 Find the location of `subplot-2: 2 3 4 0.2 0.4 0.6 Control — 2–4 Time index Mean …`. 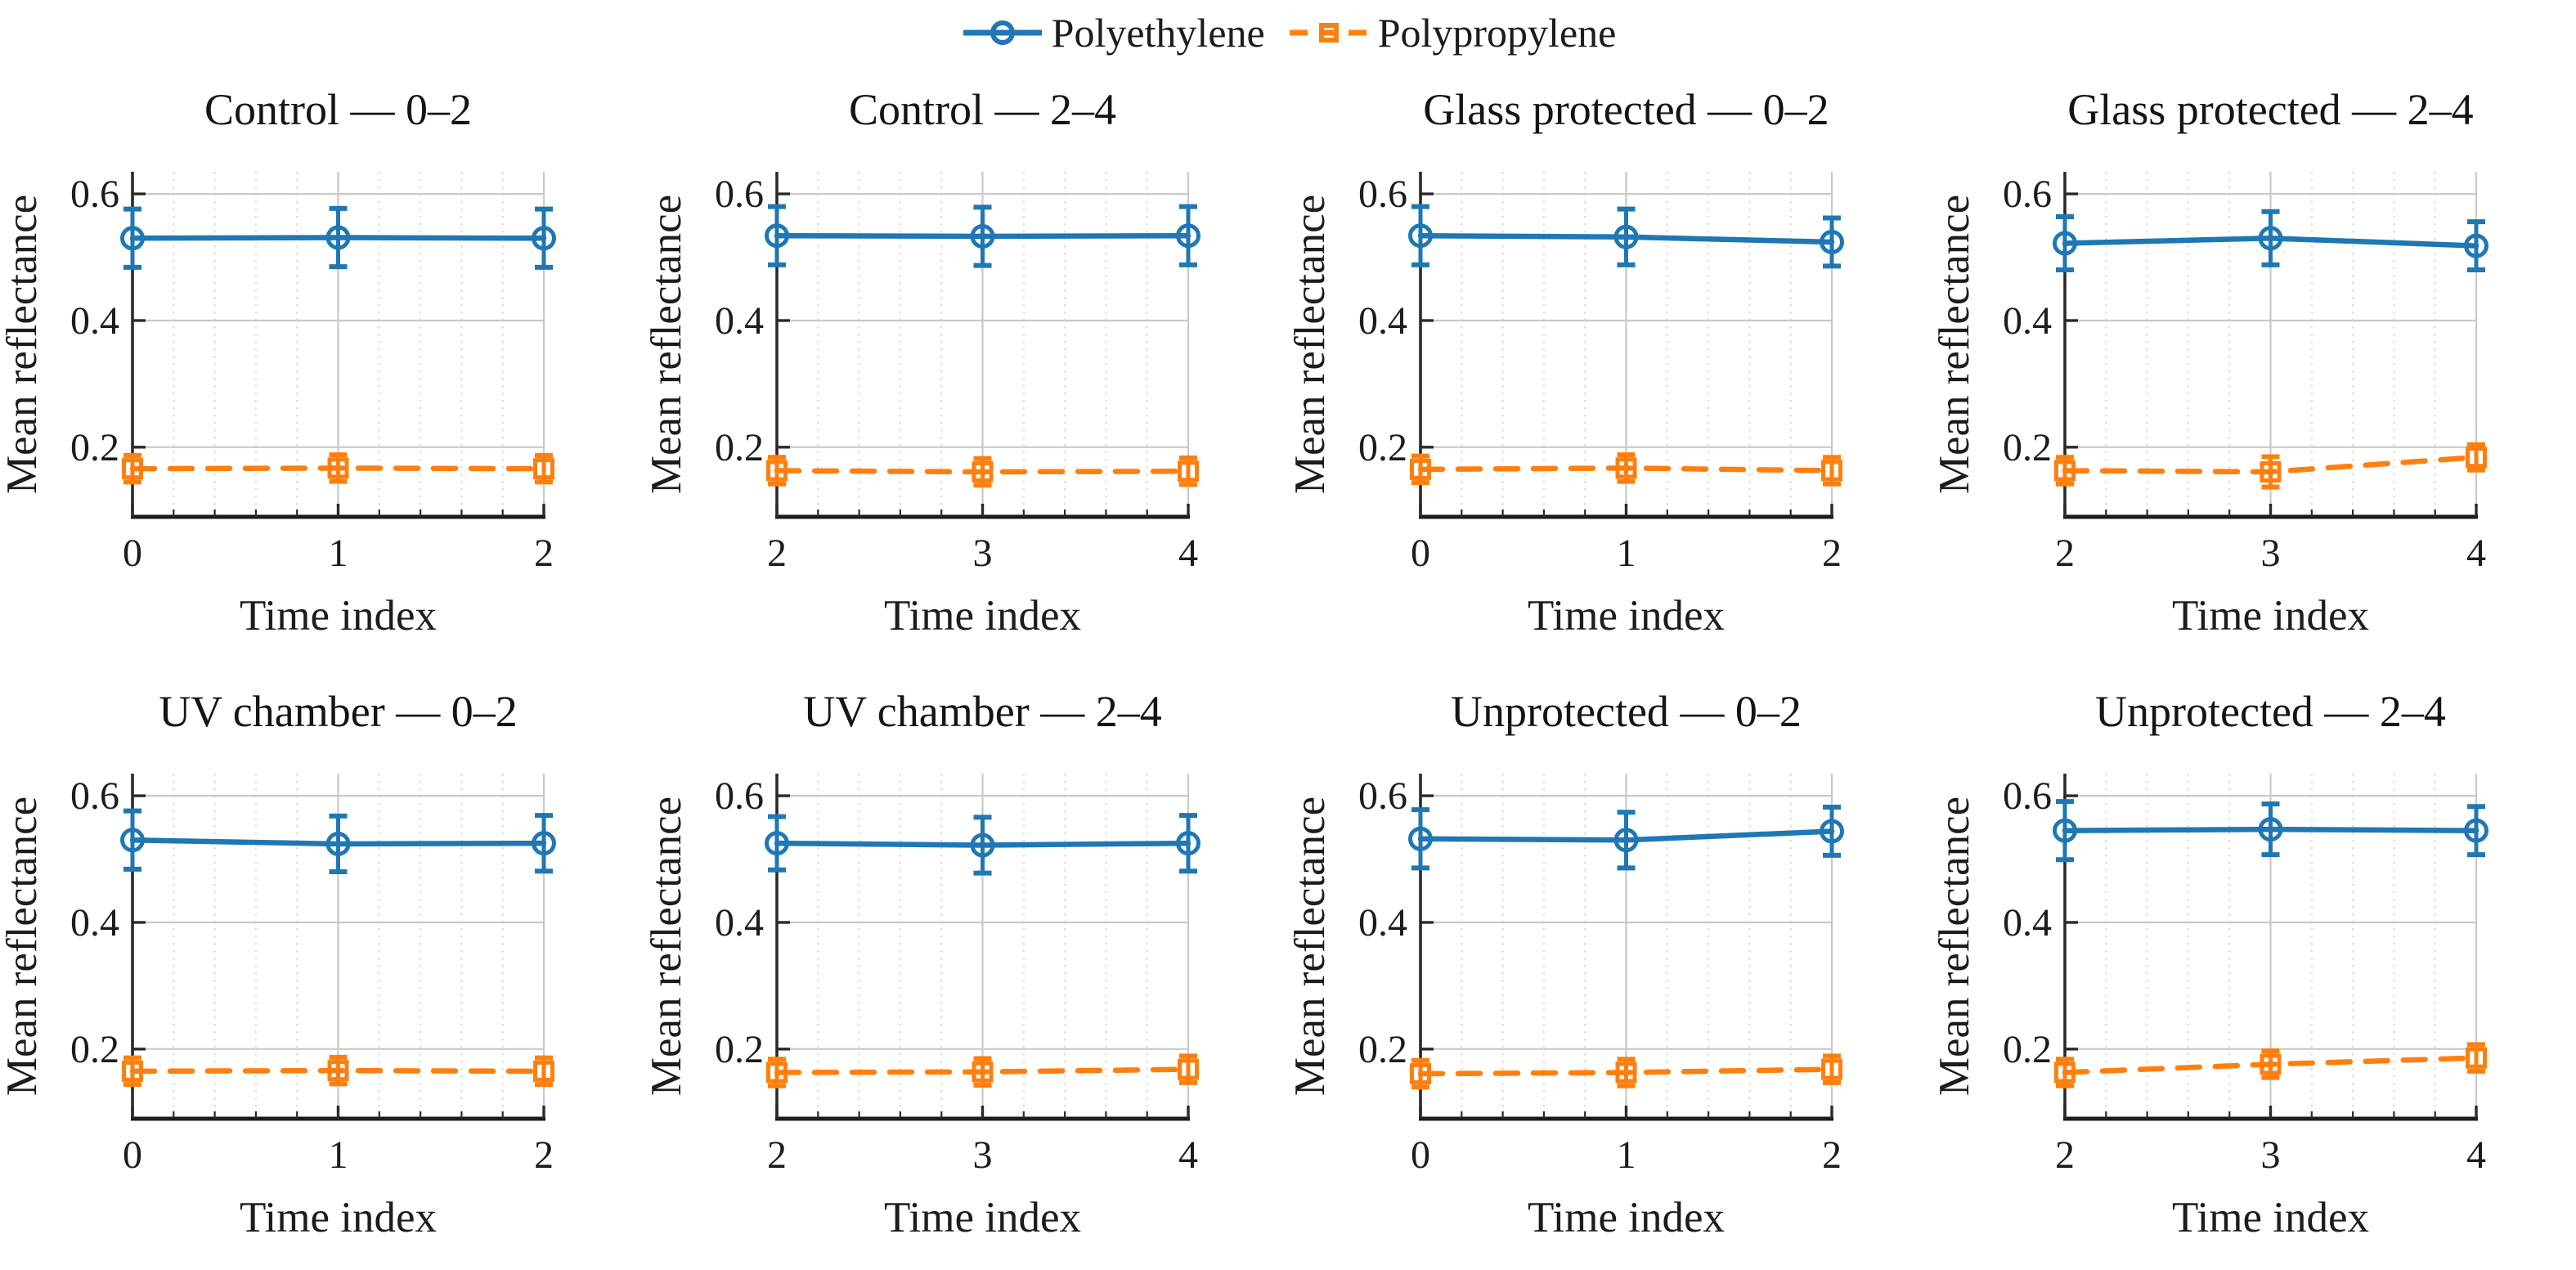

subplot-2: 2 3 4 0.2 0.4 0.6 Control — 2–4 Time index Mean … is located at coordinates (966, 366).